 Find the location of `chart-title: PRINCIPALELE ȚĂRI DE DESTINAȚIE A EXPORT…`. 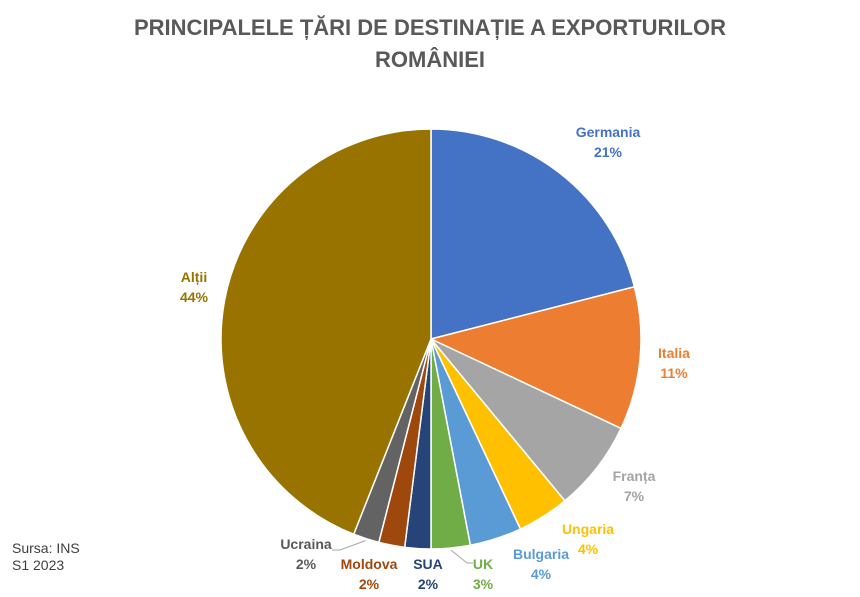

chart-title: PRINCIPALELE ȚĂRI DE DESTINAȚIE A EXPORT… is located at coordinates (430, 44).